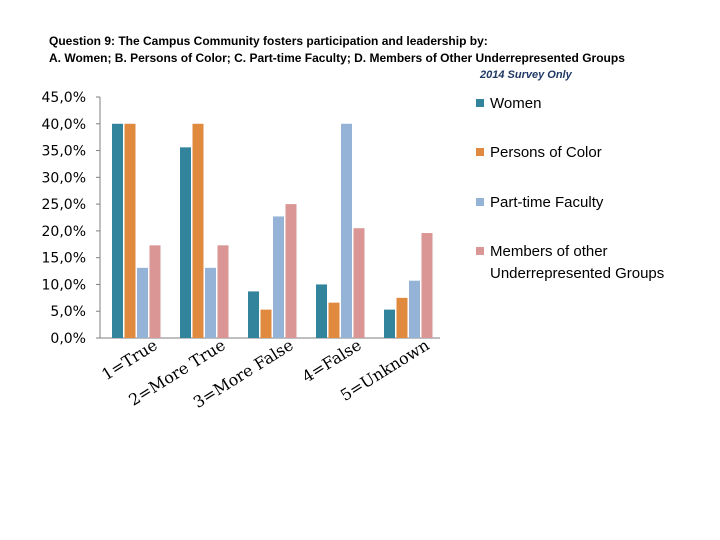 The width and height of the screenshot is (720, 540). Describe the element at coordinates (526, 75) in the screenshot. I see `chart-subtitle: 2014 Survey Only` at that location.